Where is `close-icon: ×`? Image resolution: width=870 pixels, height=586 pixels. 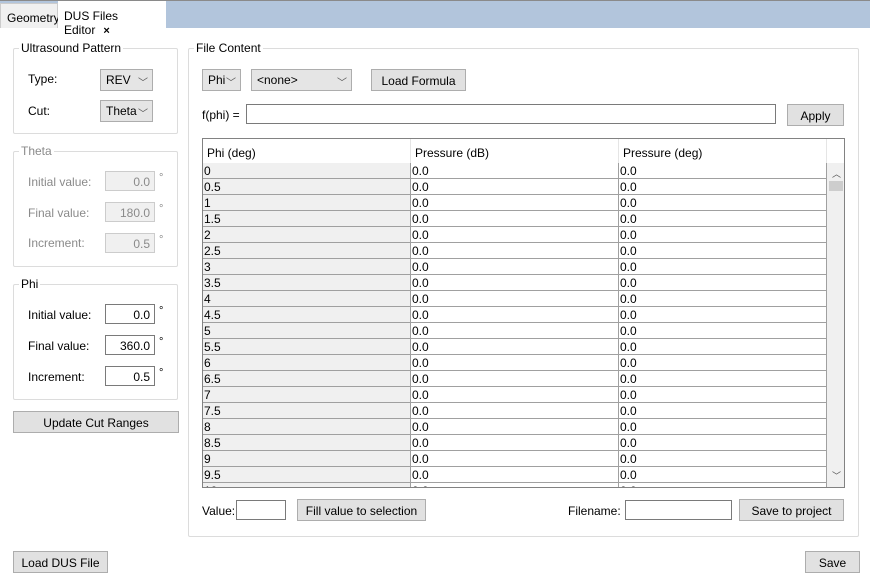
close-icon: × is located at coordinates (106, 31).